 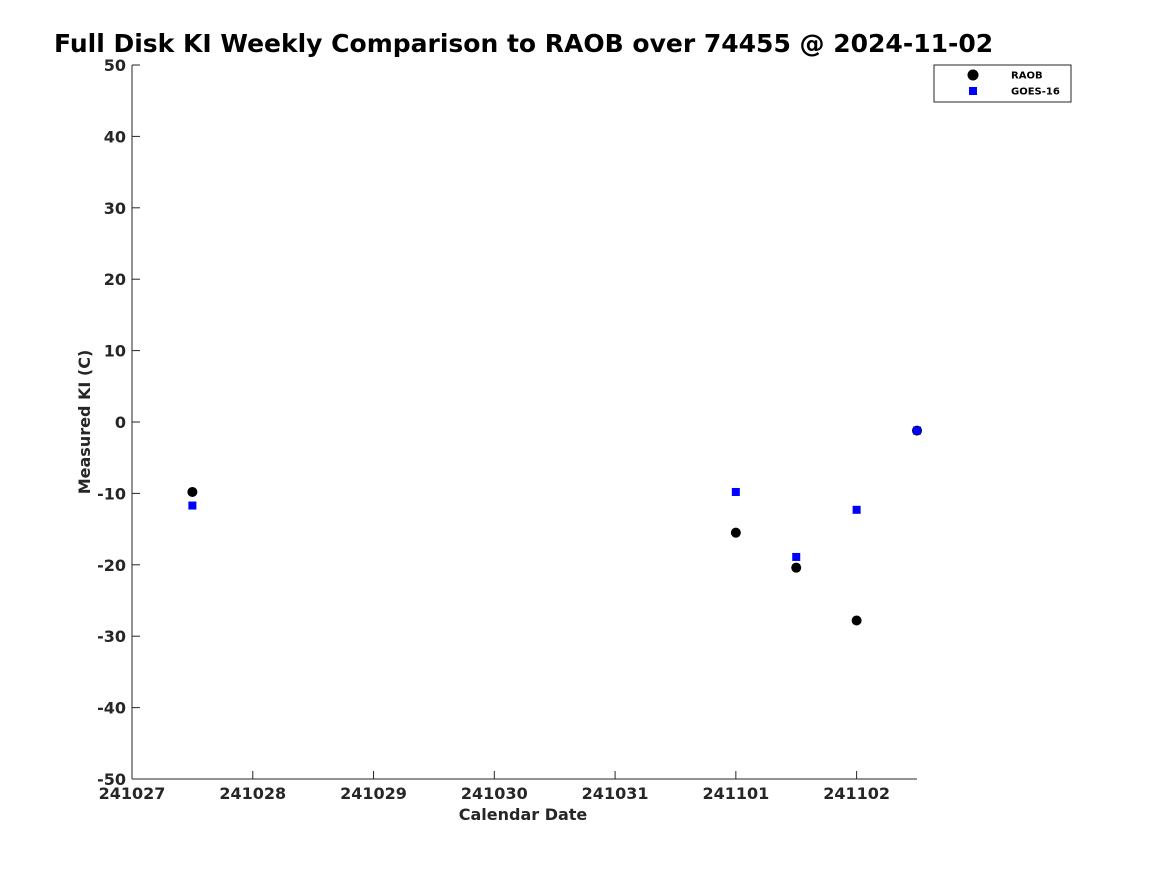 I want to click on y-tick-label: 40, so click(x=115, y=136).